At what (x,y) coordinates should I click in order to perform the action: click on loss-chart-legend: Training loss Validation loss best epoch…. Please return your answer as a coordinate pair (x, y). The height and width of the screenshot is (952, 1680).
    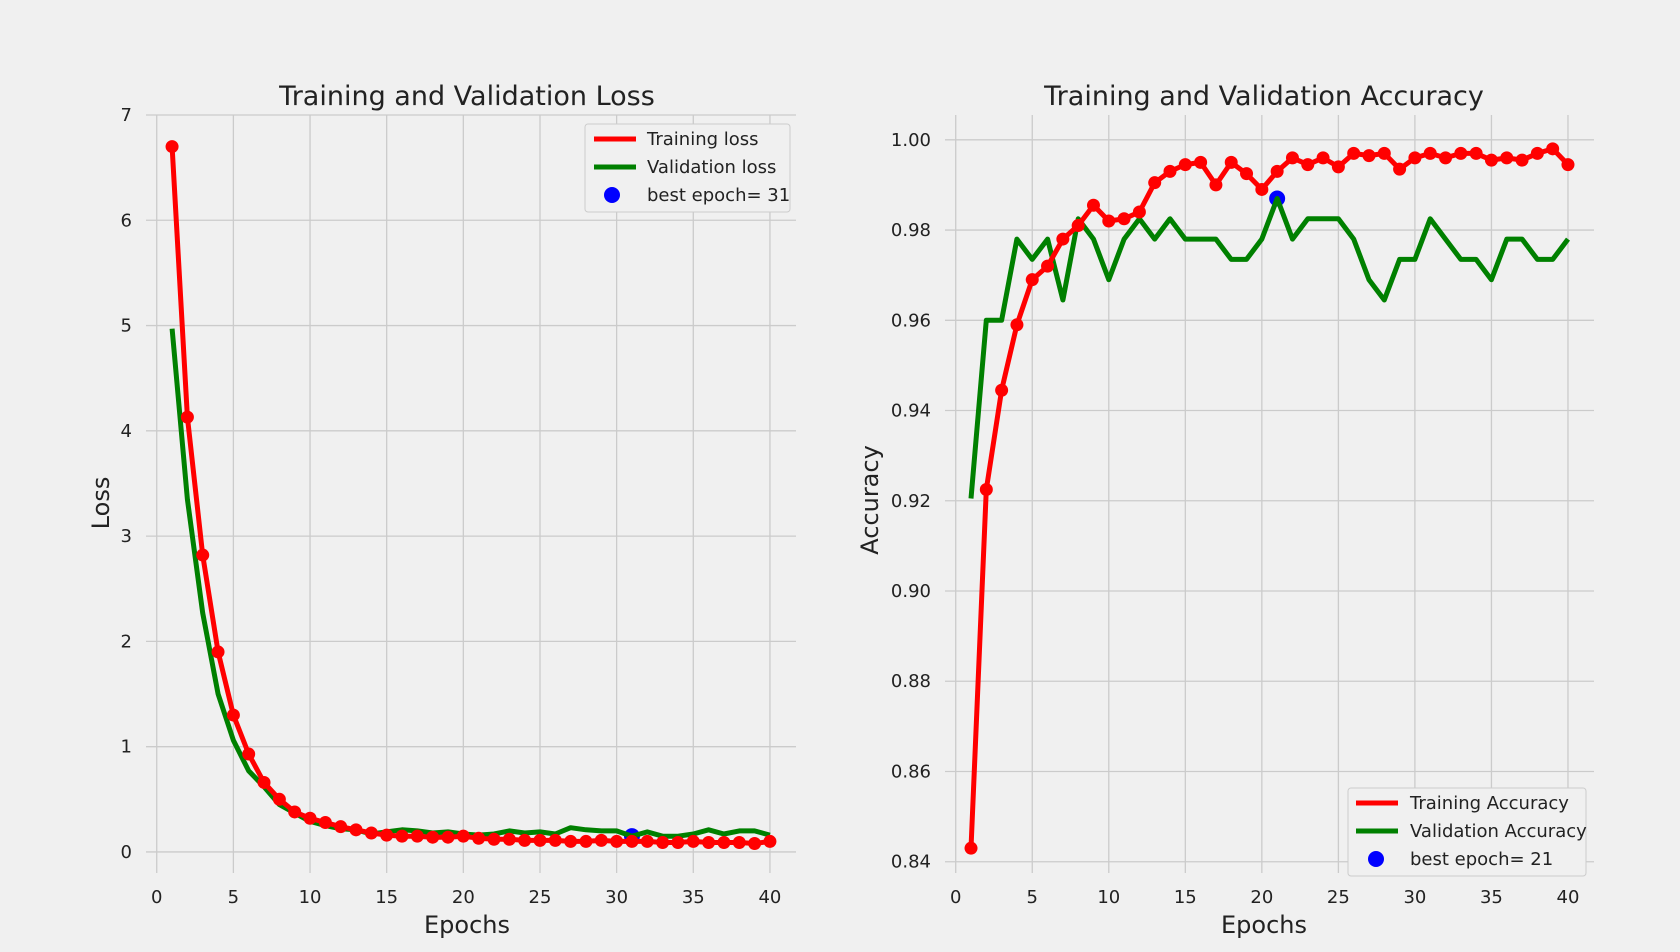
    Looking at the image, I should click on (687, 168).